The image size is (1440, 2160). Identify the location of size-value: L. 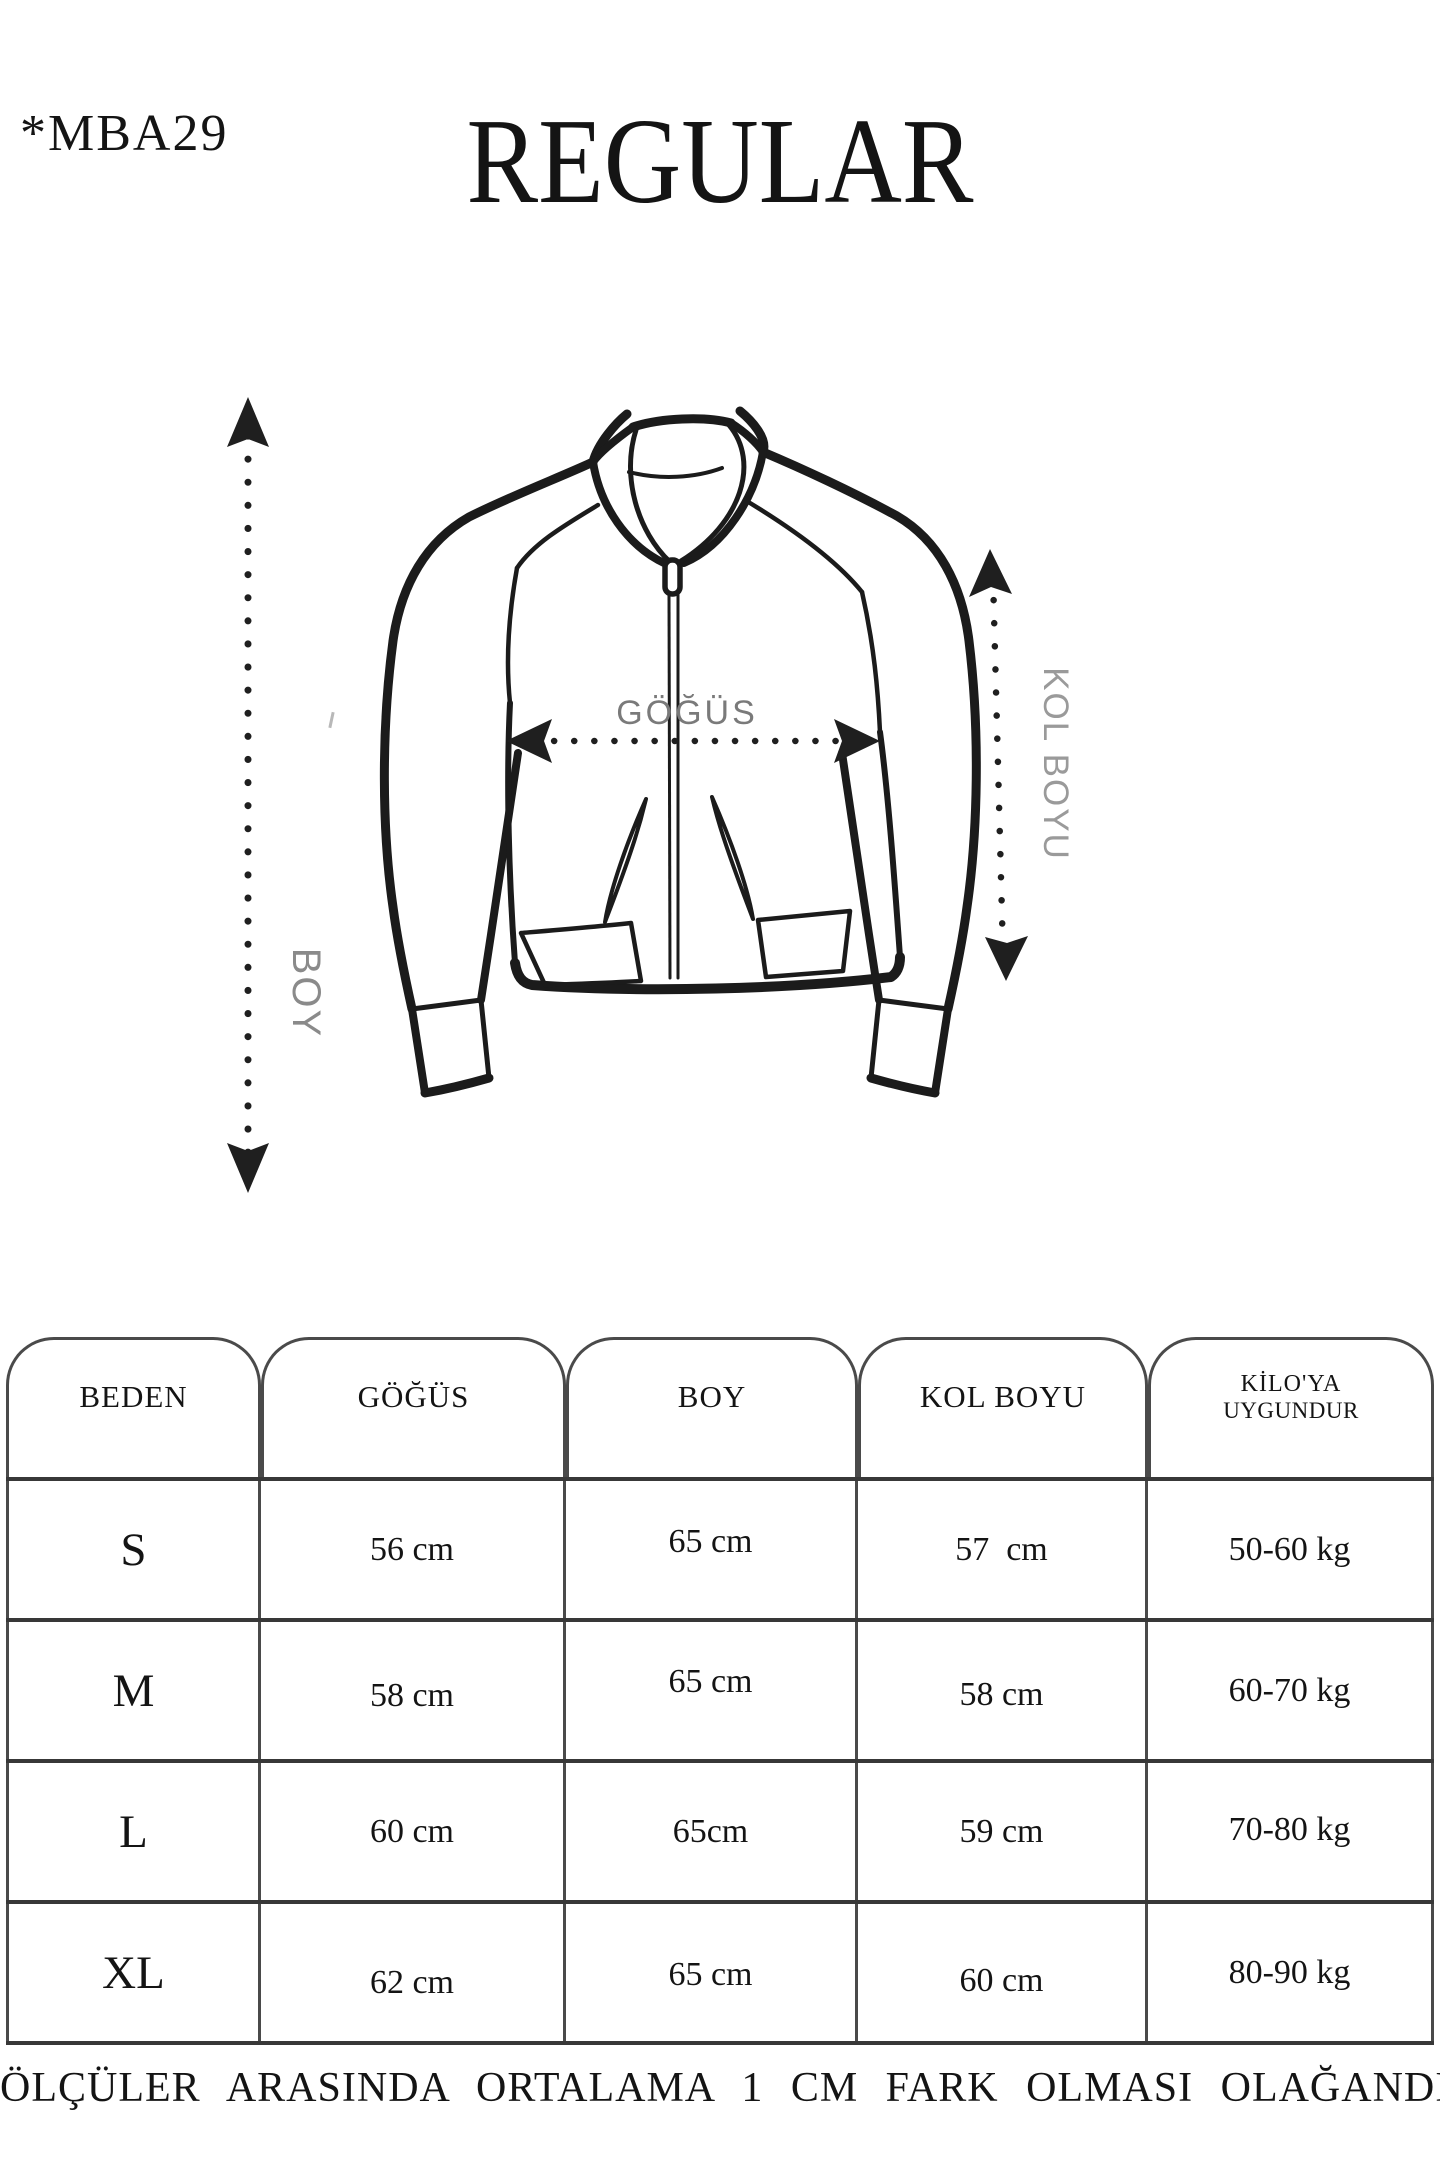
(133, 1831).